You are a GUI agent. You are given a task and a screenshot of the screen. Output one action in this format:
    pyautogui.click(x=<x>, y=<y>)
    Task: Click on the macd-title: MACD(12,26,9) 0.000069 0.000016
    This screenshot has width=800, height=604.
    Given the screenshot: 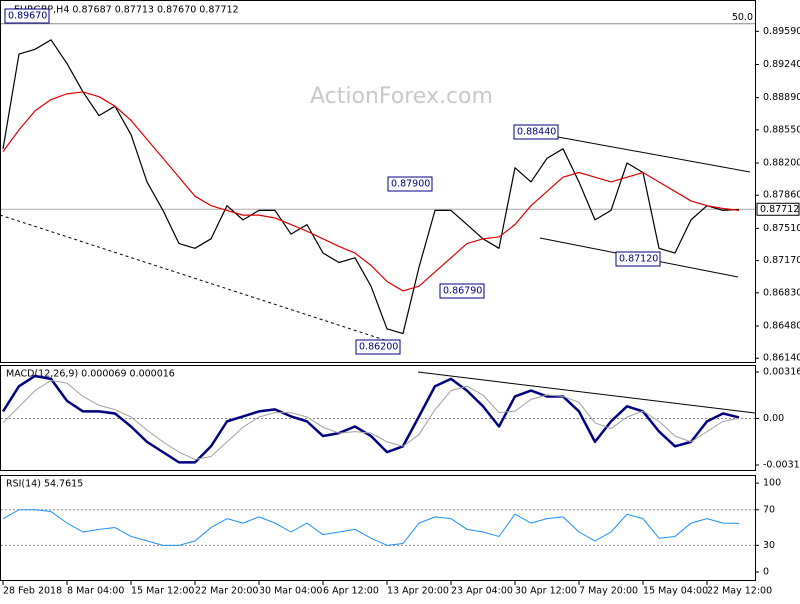 What is the action you would take?
    pyautogui.click(x=90, y=374)
    